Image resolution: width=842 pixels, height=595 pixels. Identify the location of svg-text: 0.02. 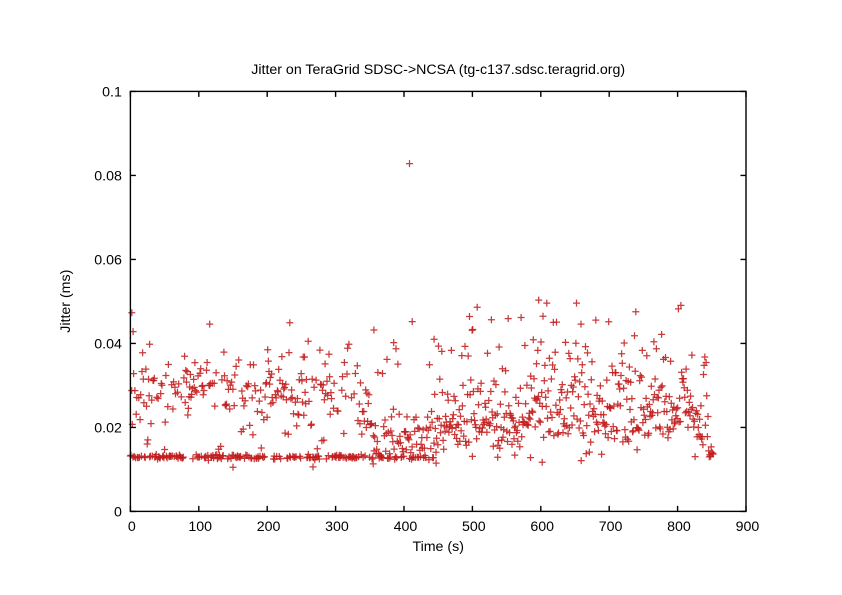
(108, 428).